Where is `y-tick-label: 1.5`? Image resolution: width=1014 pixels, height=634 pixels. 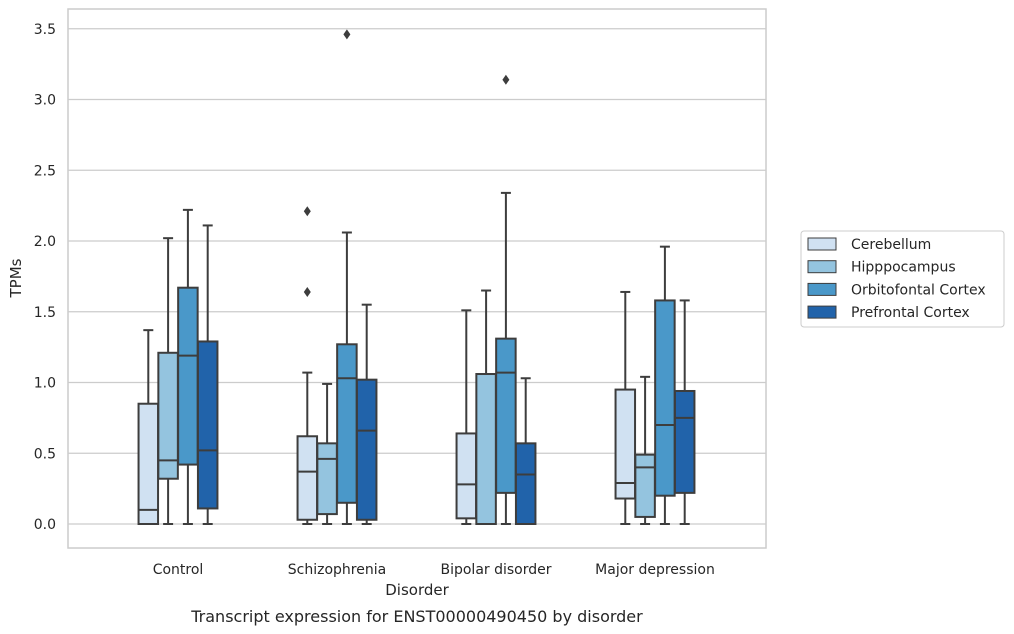
y-tick-label: 1.5 is located at coordinates (45, 313).